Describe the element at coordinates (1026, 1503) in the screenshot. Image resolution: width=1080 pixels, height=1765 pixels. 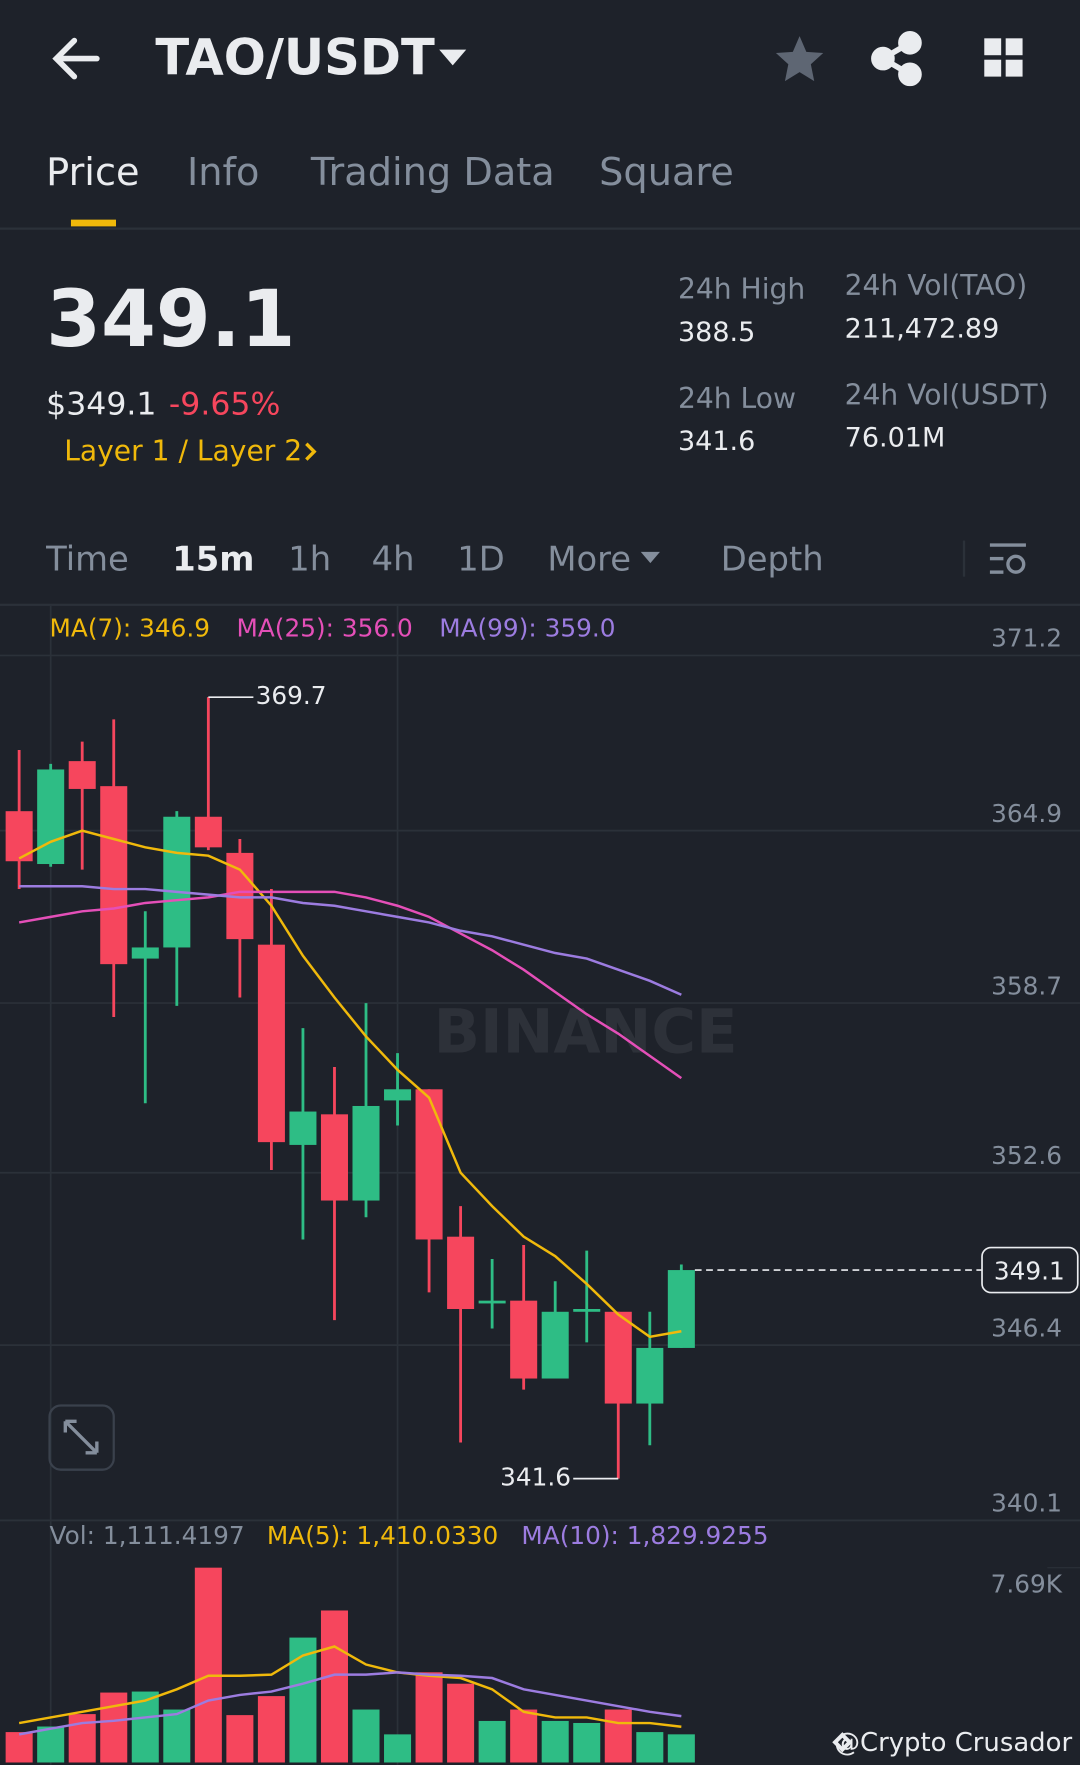
I see `y-tick-label: 340.1` at that location.